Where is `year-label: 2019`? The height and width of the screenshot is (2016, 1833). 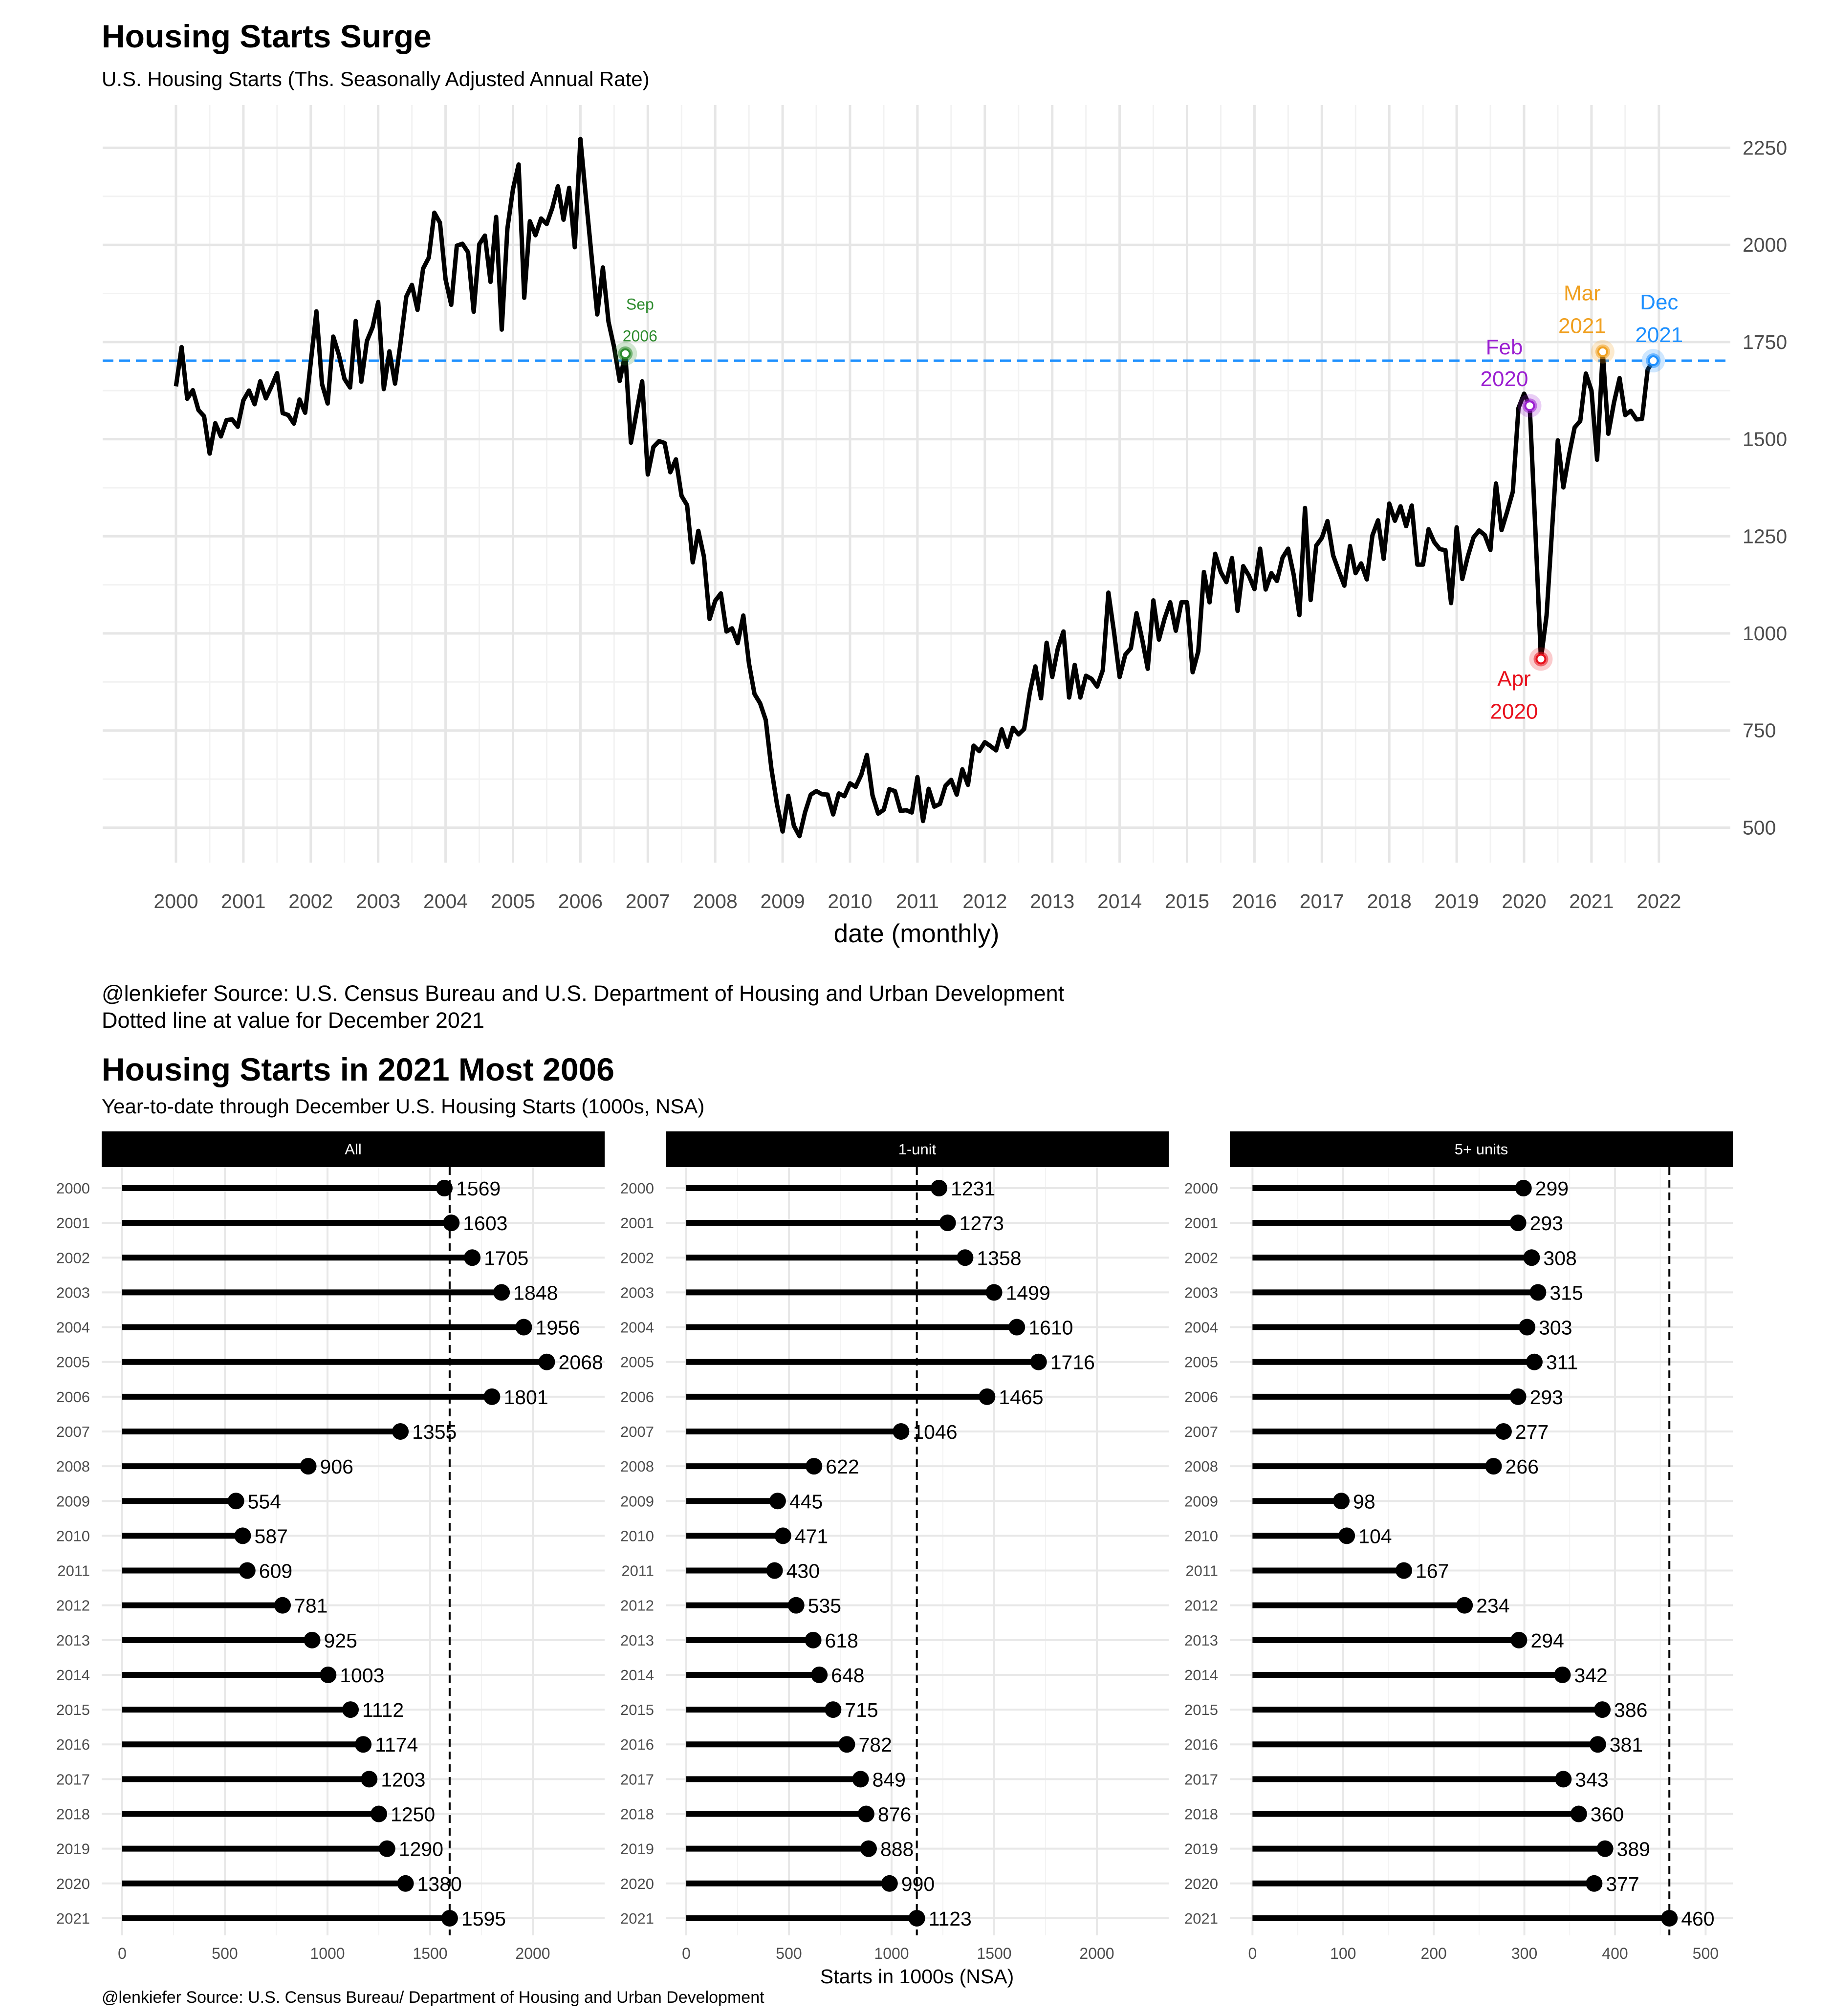 year-label: 2019 is located at coordinates (637, 1849).